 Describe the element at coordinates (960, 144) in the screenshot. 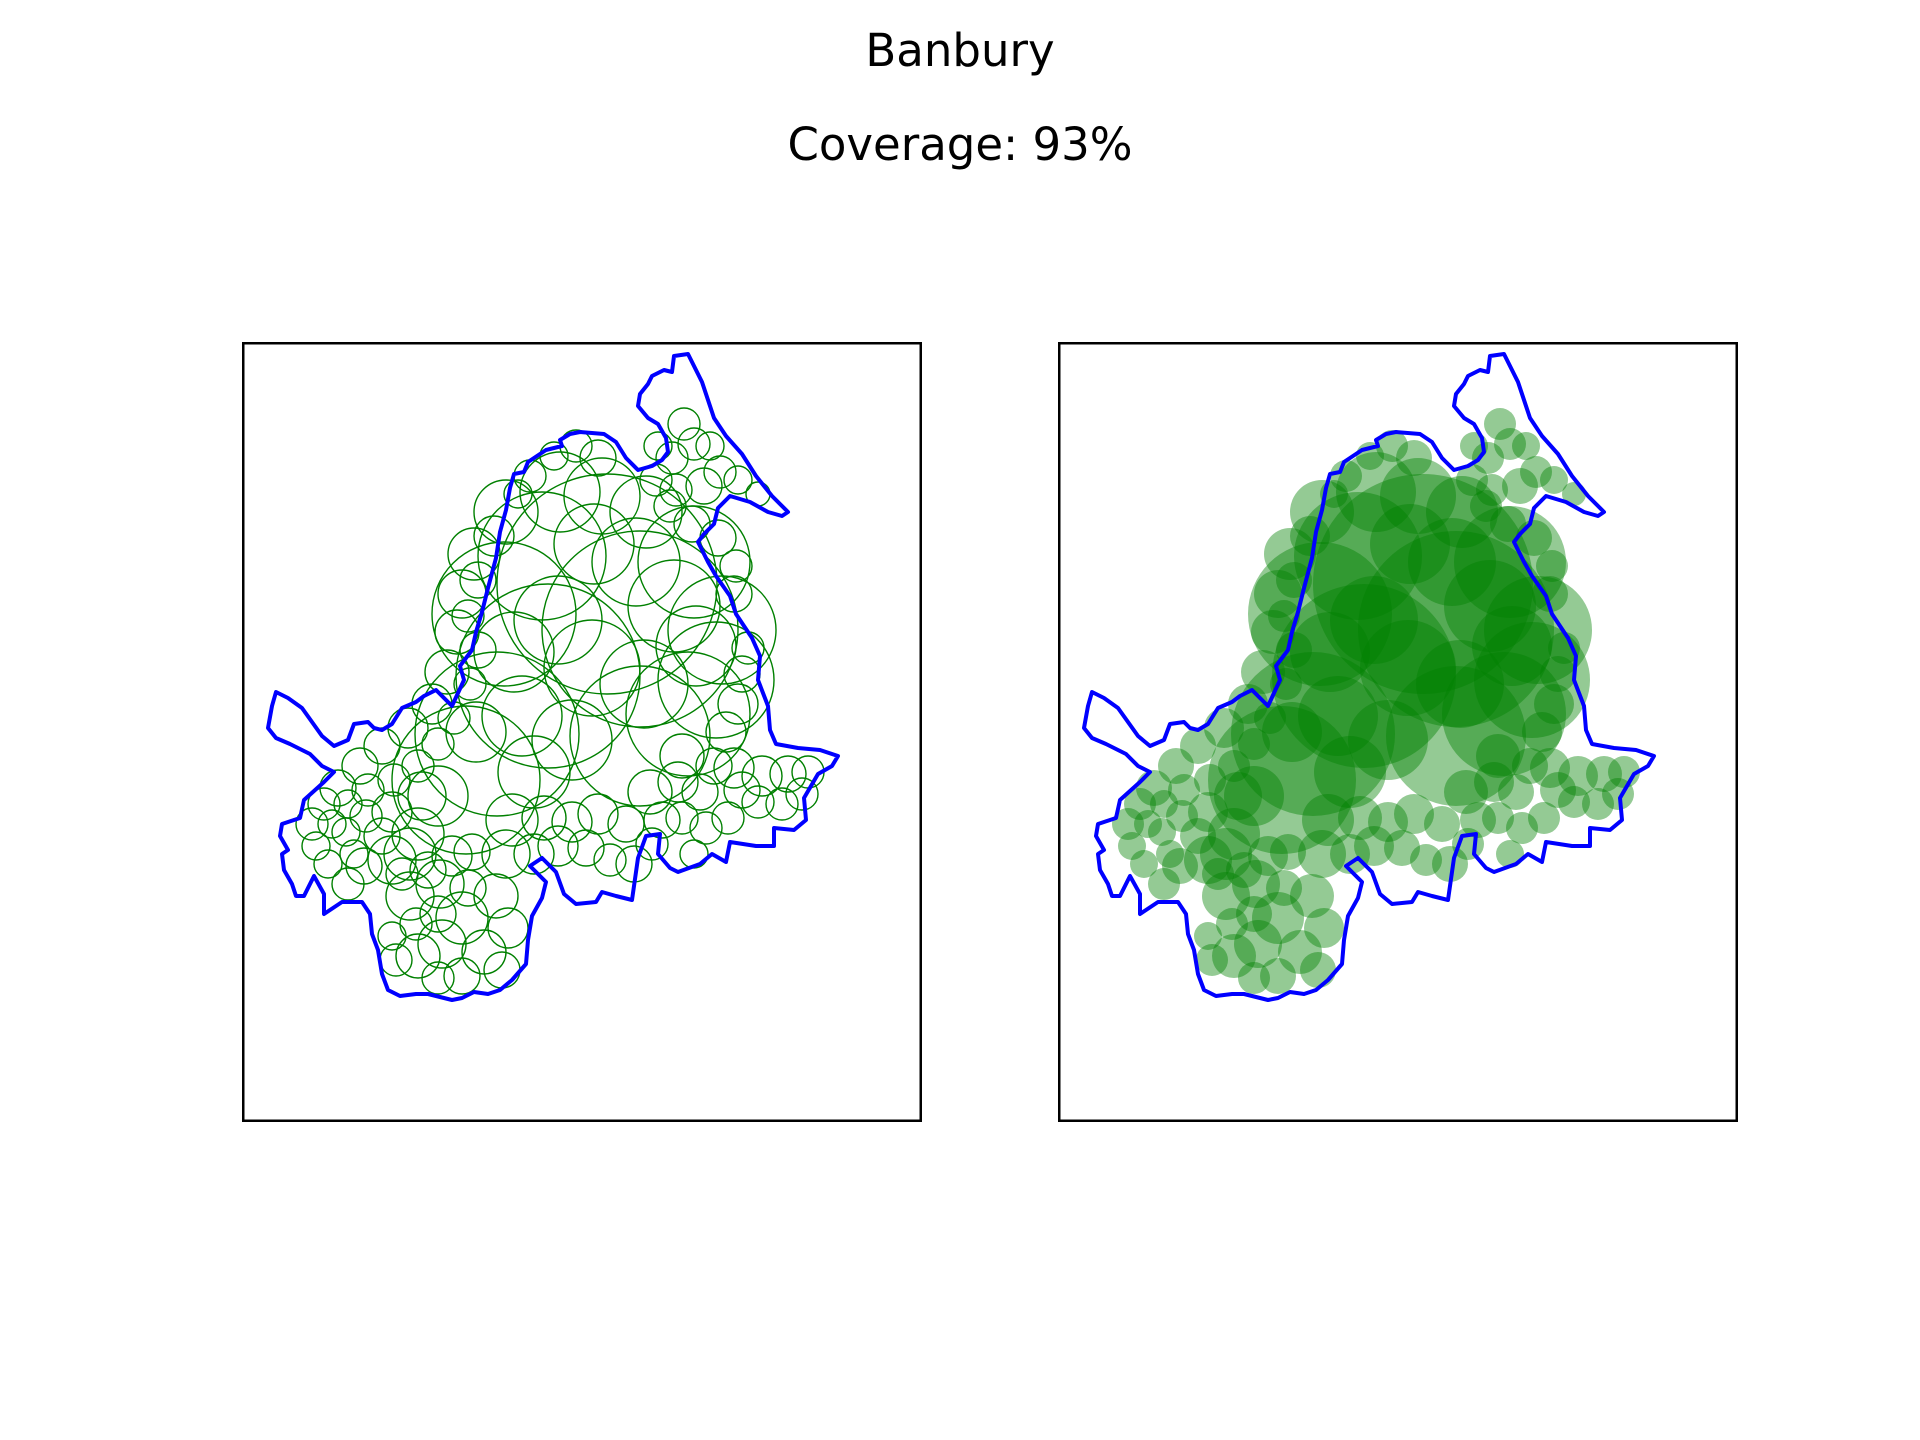

I see `coverage-subtitle: Coverage: 93%` at that location.